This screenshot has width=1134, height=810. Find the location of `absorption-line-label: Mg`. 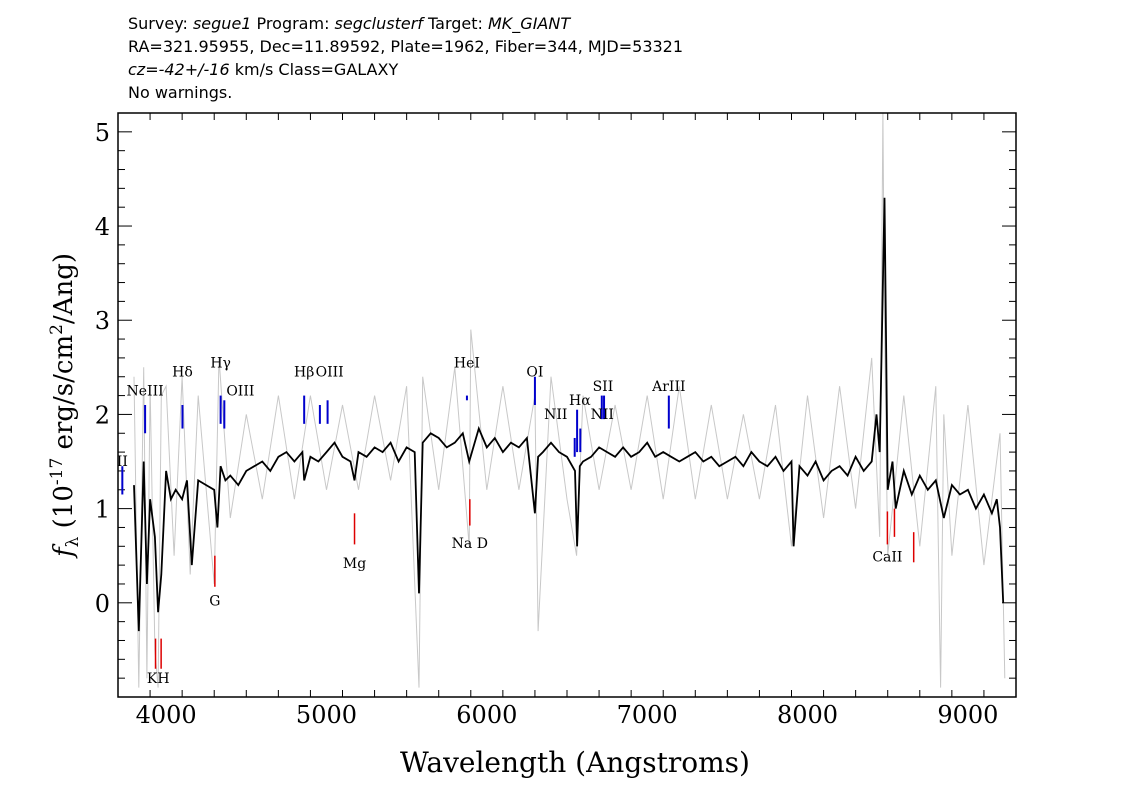

absorption-line-label: Mg is located at coordinates (354, 564).